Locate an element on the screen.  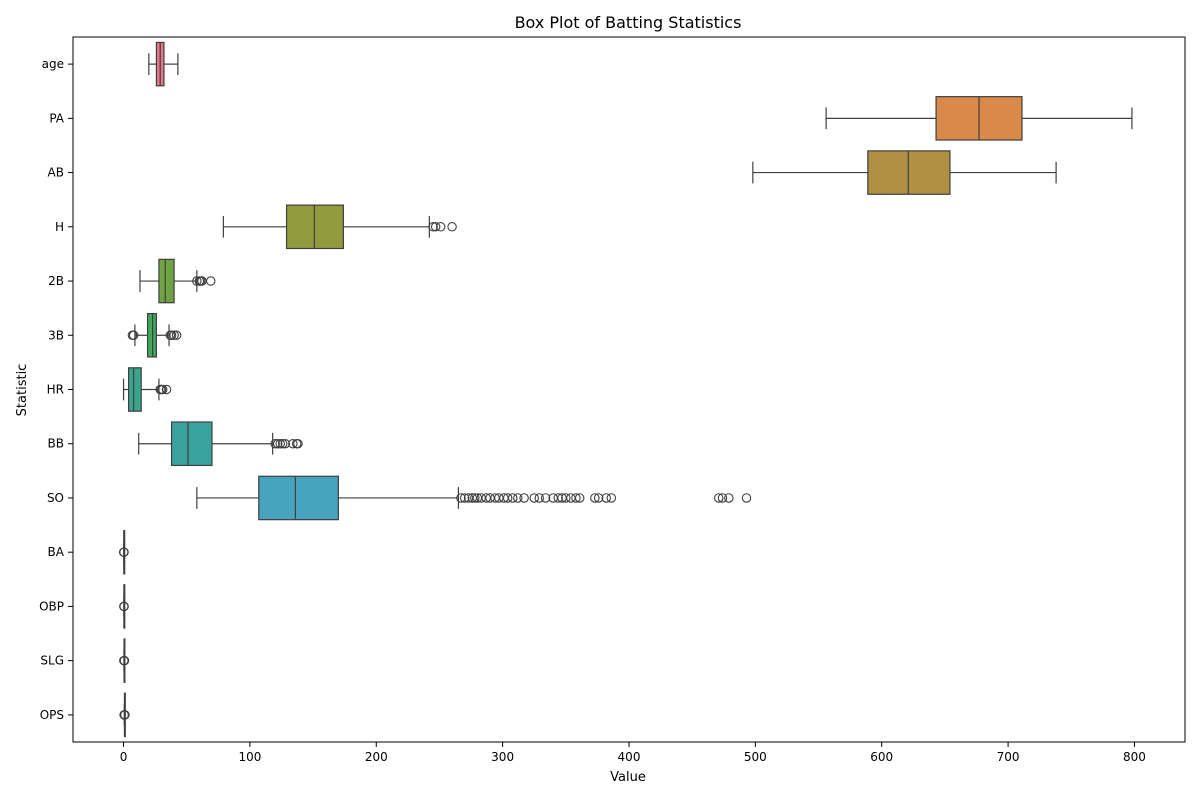
x-tick-label-400: 400 is located at coordinates (629, 757).